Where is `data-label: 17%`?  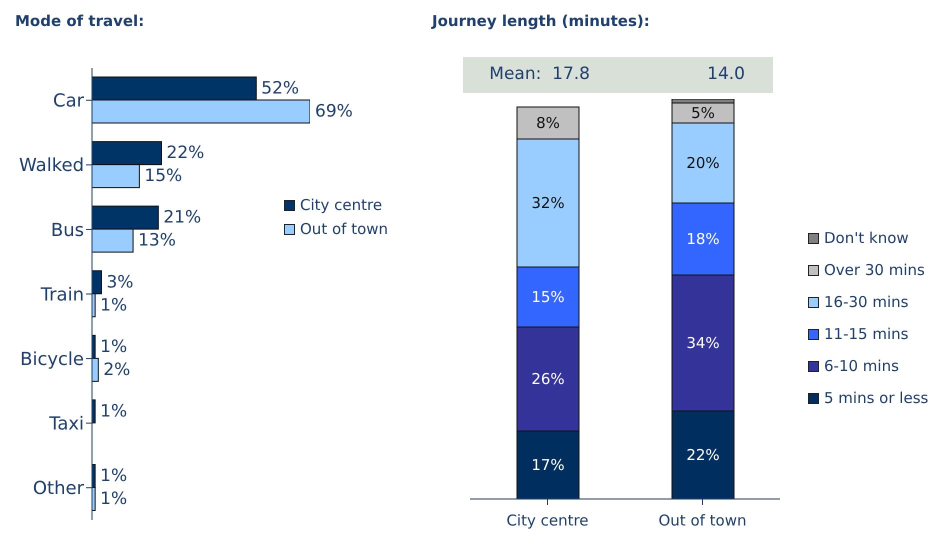
data-label: 17% is located at coordinates (548, 465).